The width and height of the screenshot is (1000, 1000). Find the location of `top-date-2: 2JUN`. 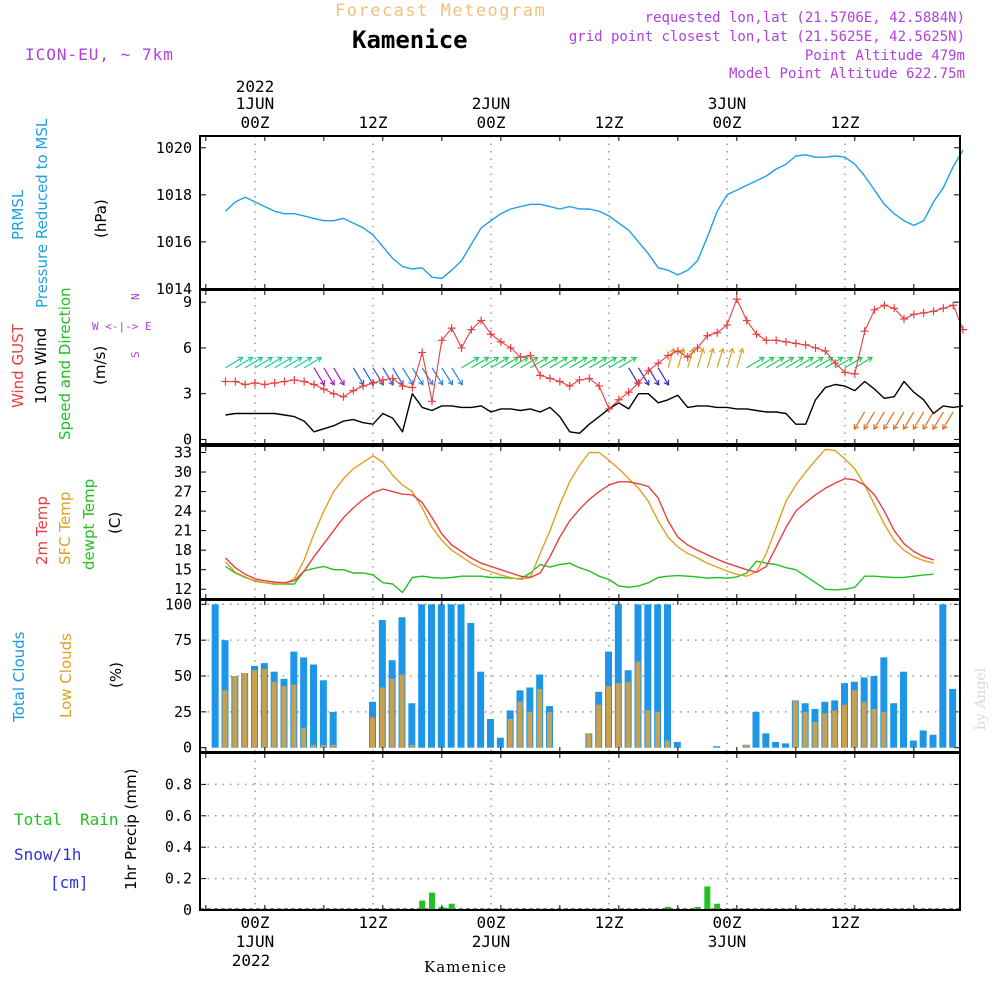

top-date-2: 2JUN is located at coordinates (491, 103).